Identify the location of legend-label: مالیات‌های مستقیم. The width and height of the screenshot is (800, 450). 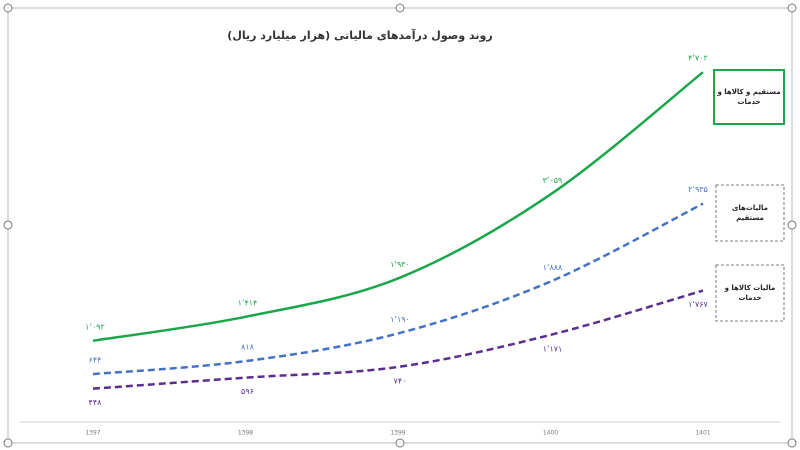
(749, 213).